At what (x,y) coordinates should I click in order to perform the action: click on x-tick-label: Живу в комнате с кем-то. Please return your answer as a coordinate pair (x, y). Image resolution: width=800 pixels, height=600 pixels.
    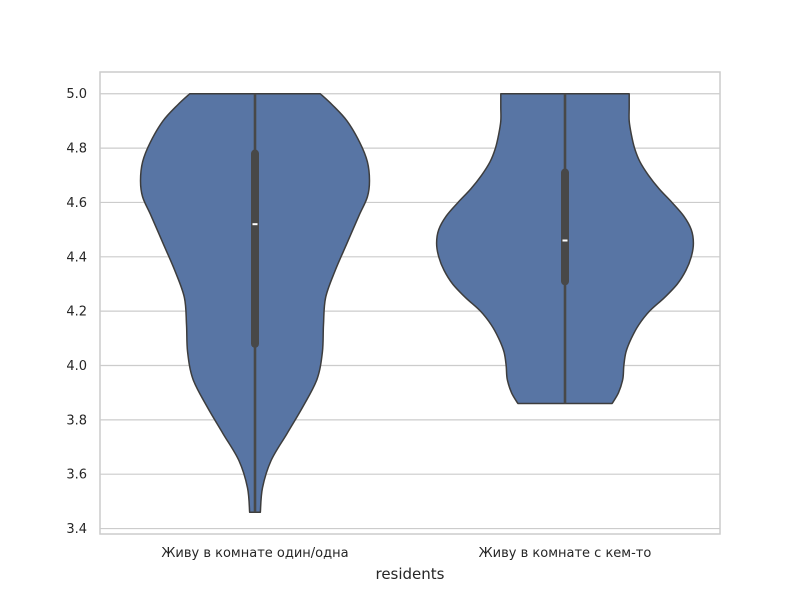
    Looking at the image, I should click on (565, 553).